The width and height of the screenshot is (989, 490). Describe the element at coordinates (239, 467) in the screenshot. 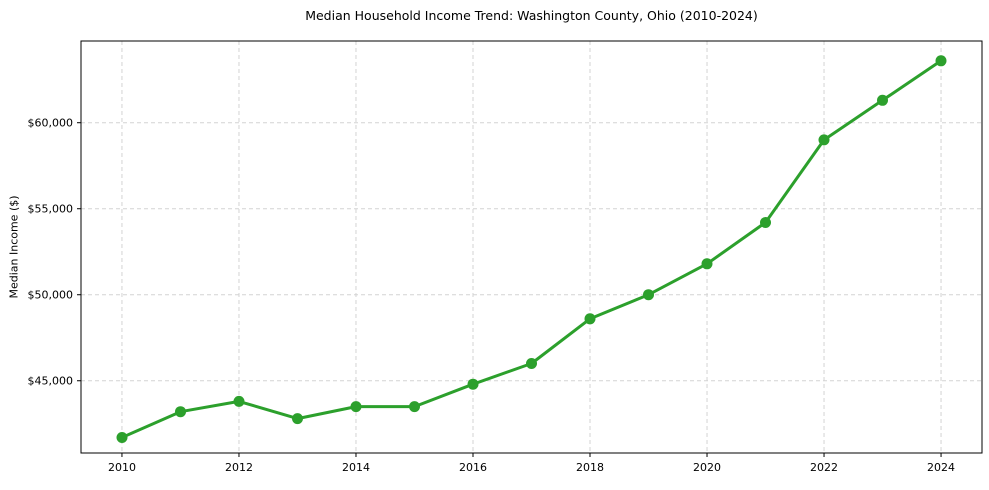

I see `x-tick-label: 2012` at that location.